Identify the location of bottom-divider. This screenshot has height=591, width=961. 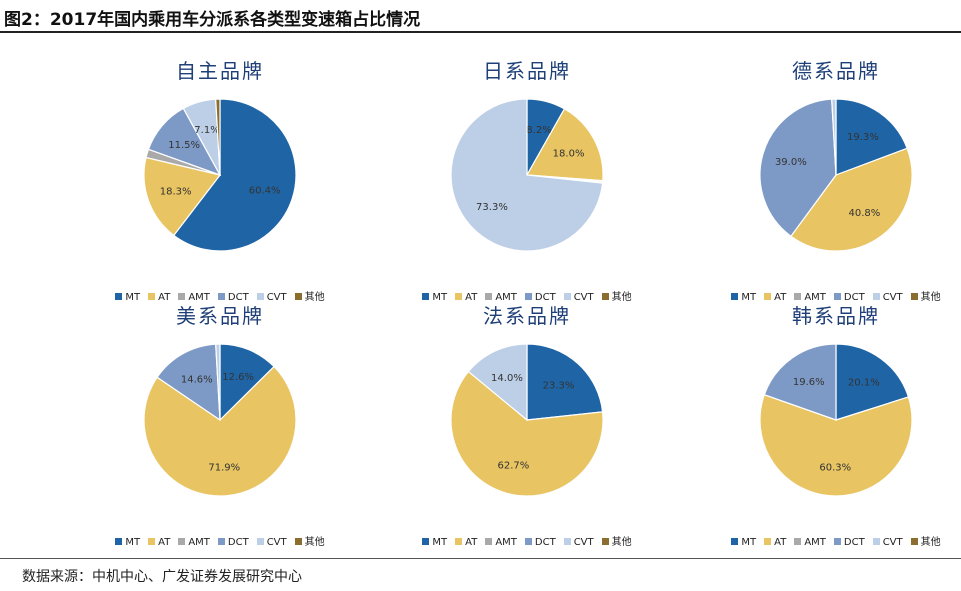
(480, 558).